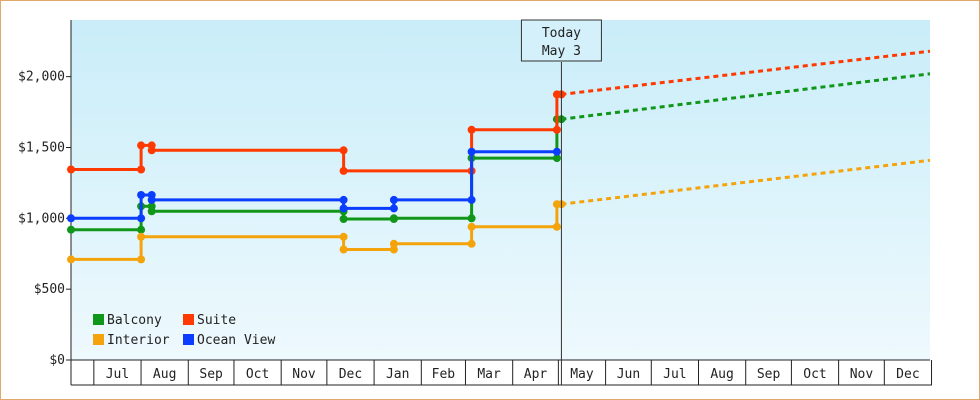  Describe the element at coordinates (216, 320) in the screenshot. I see `legend-label: Suite` at that location.